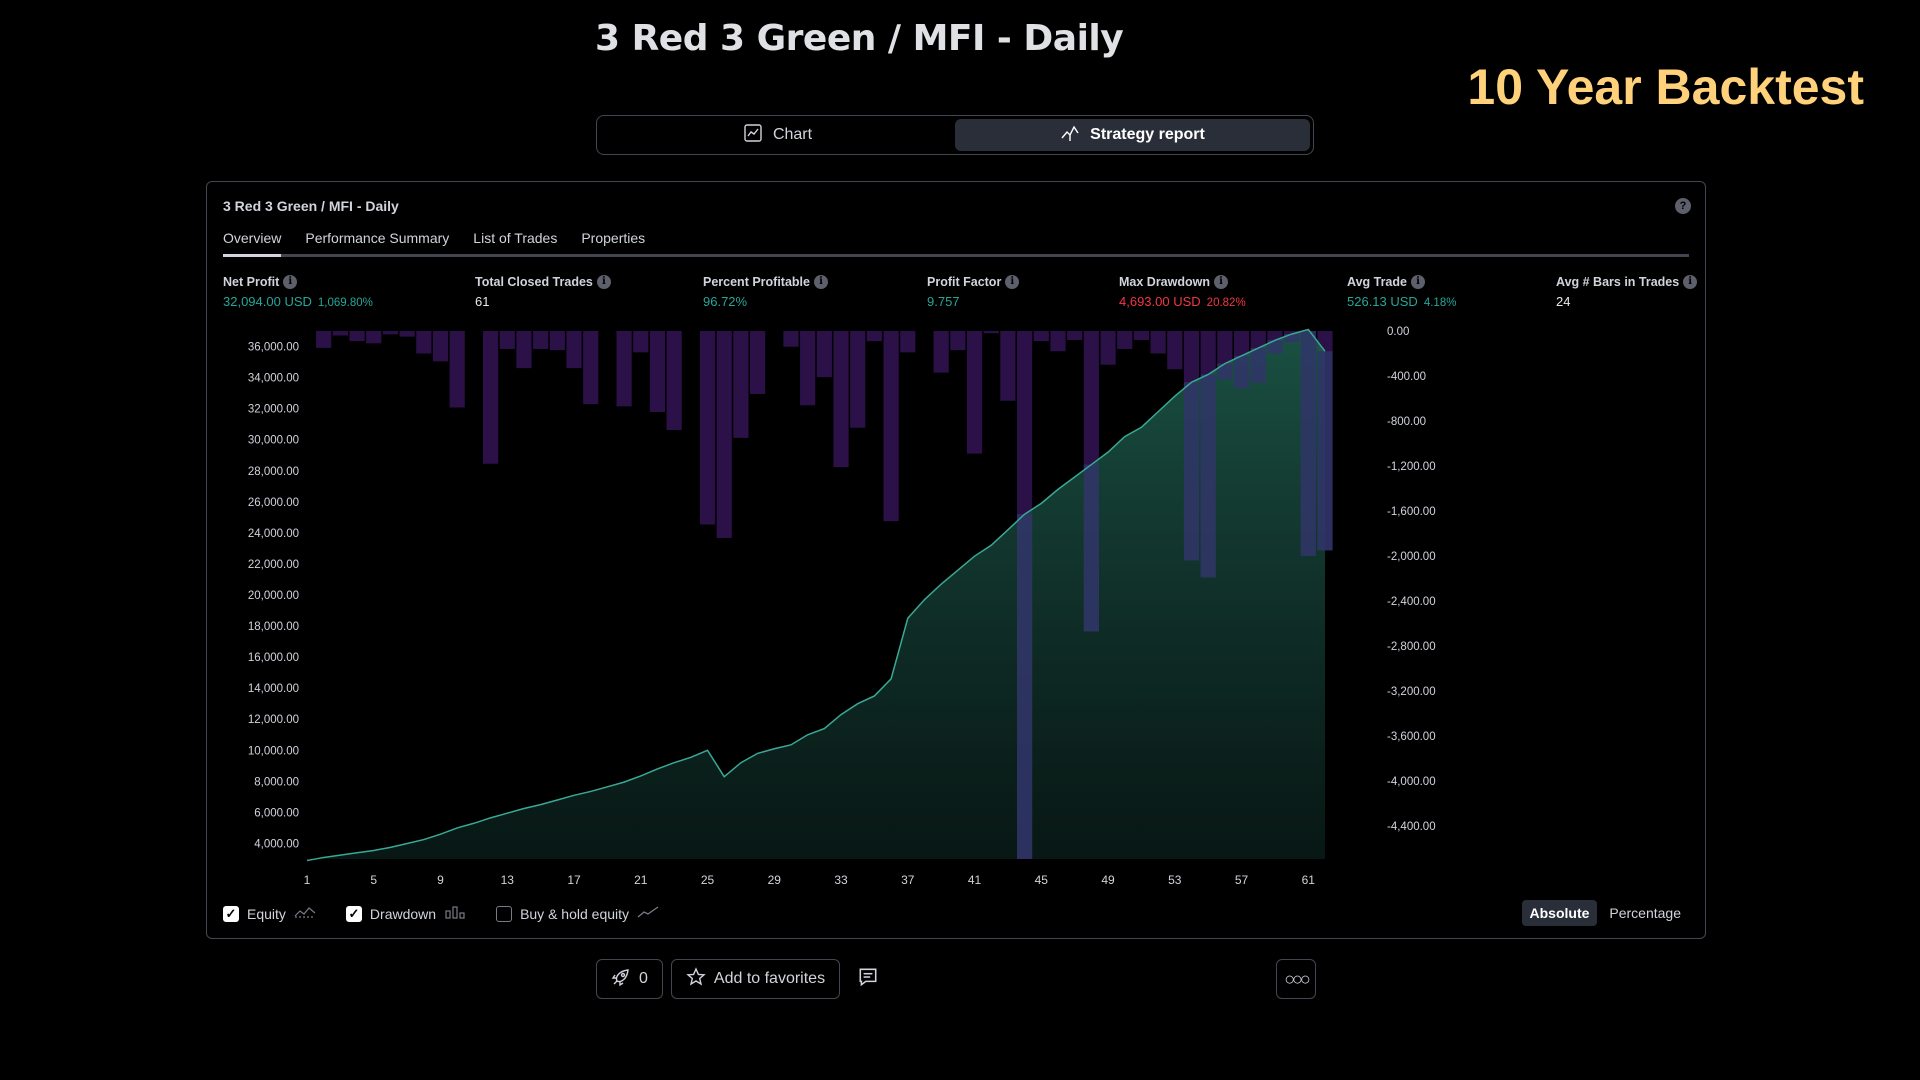  I want to click on comments-button, so click(868, 979).